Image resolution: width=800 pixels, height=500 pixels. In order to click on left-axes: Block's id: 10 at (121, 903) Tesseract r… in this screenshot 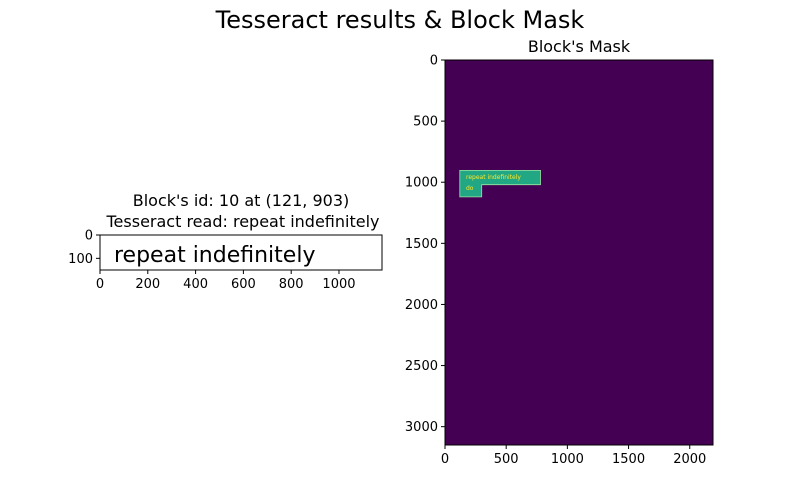, I will do `click(225, 241)`.